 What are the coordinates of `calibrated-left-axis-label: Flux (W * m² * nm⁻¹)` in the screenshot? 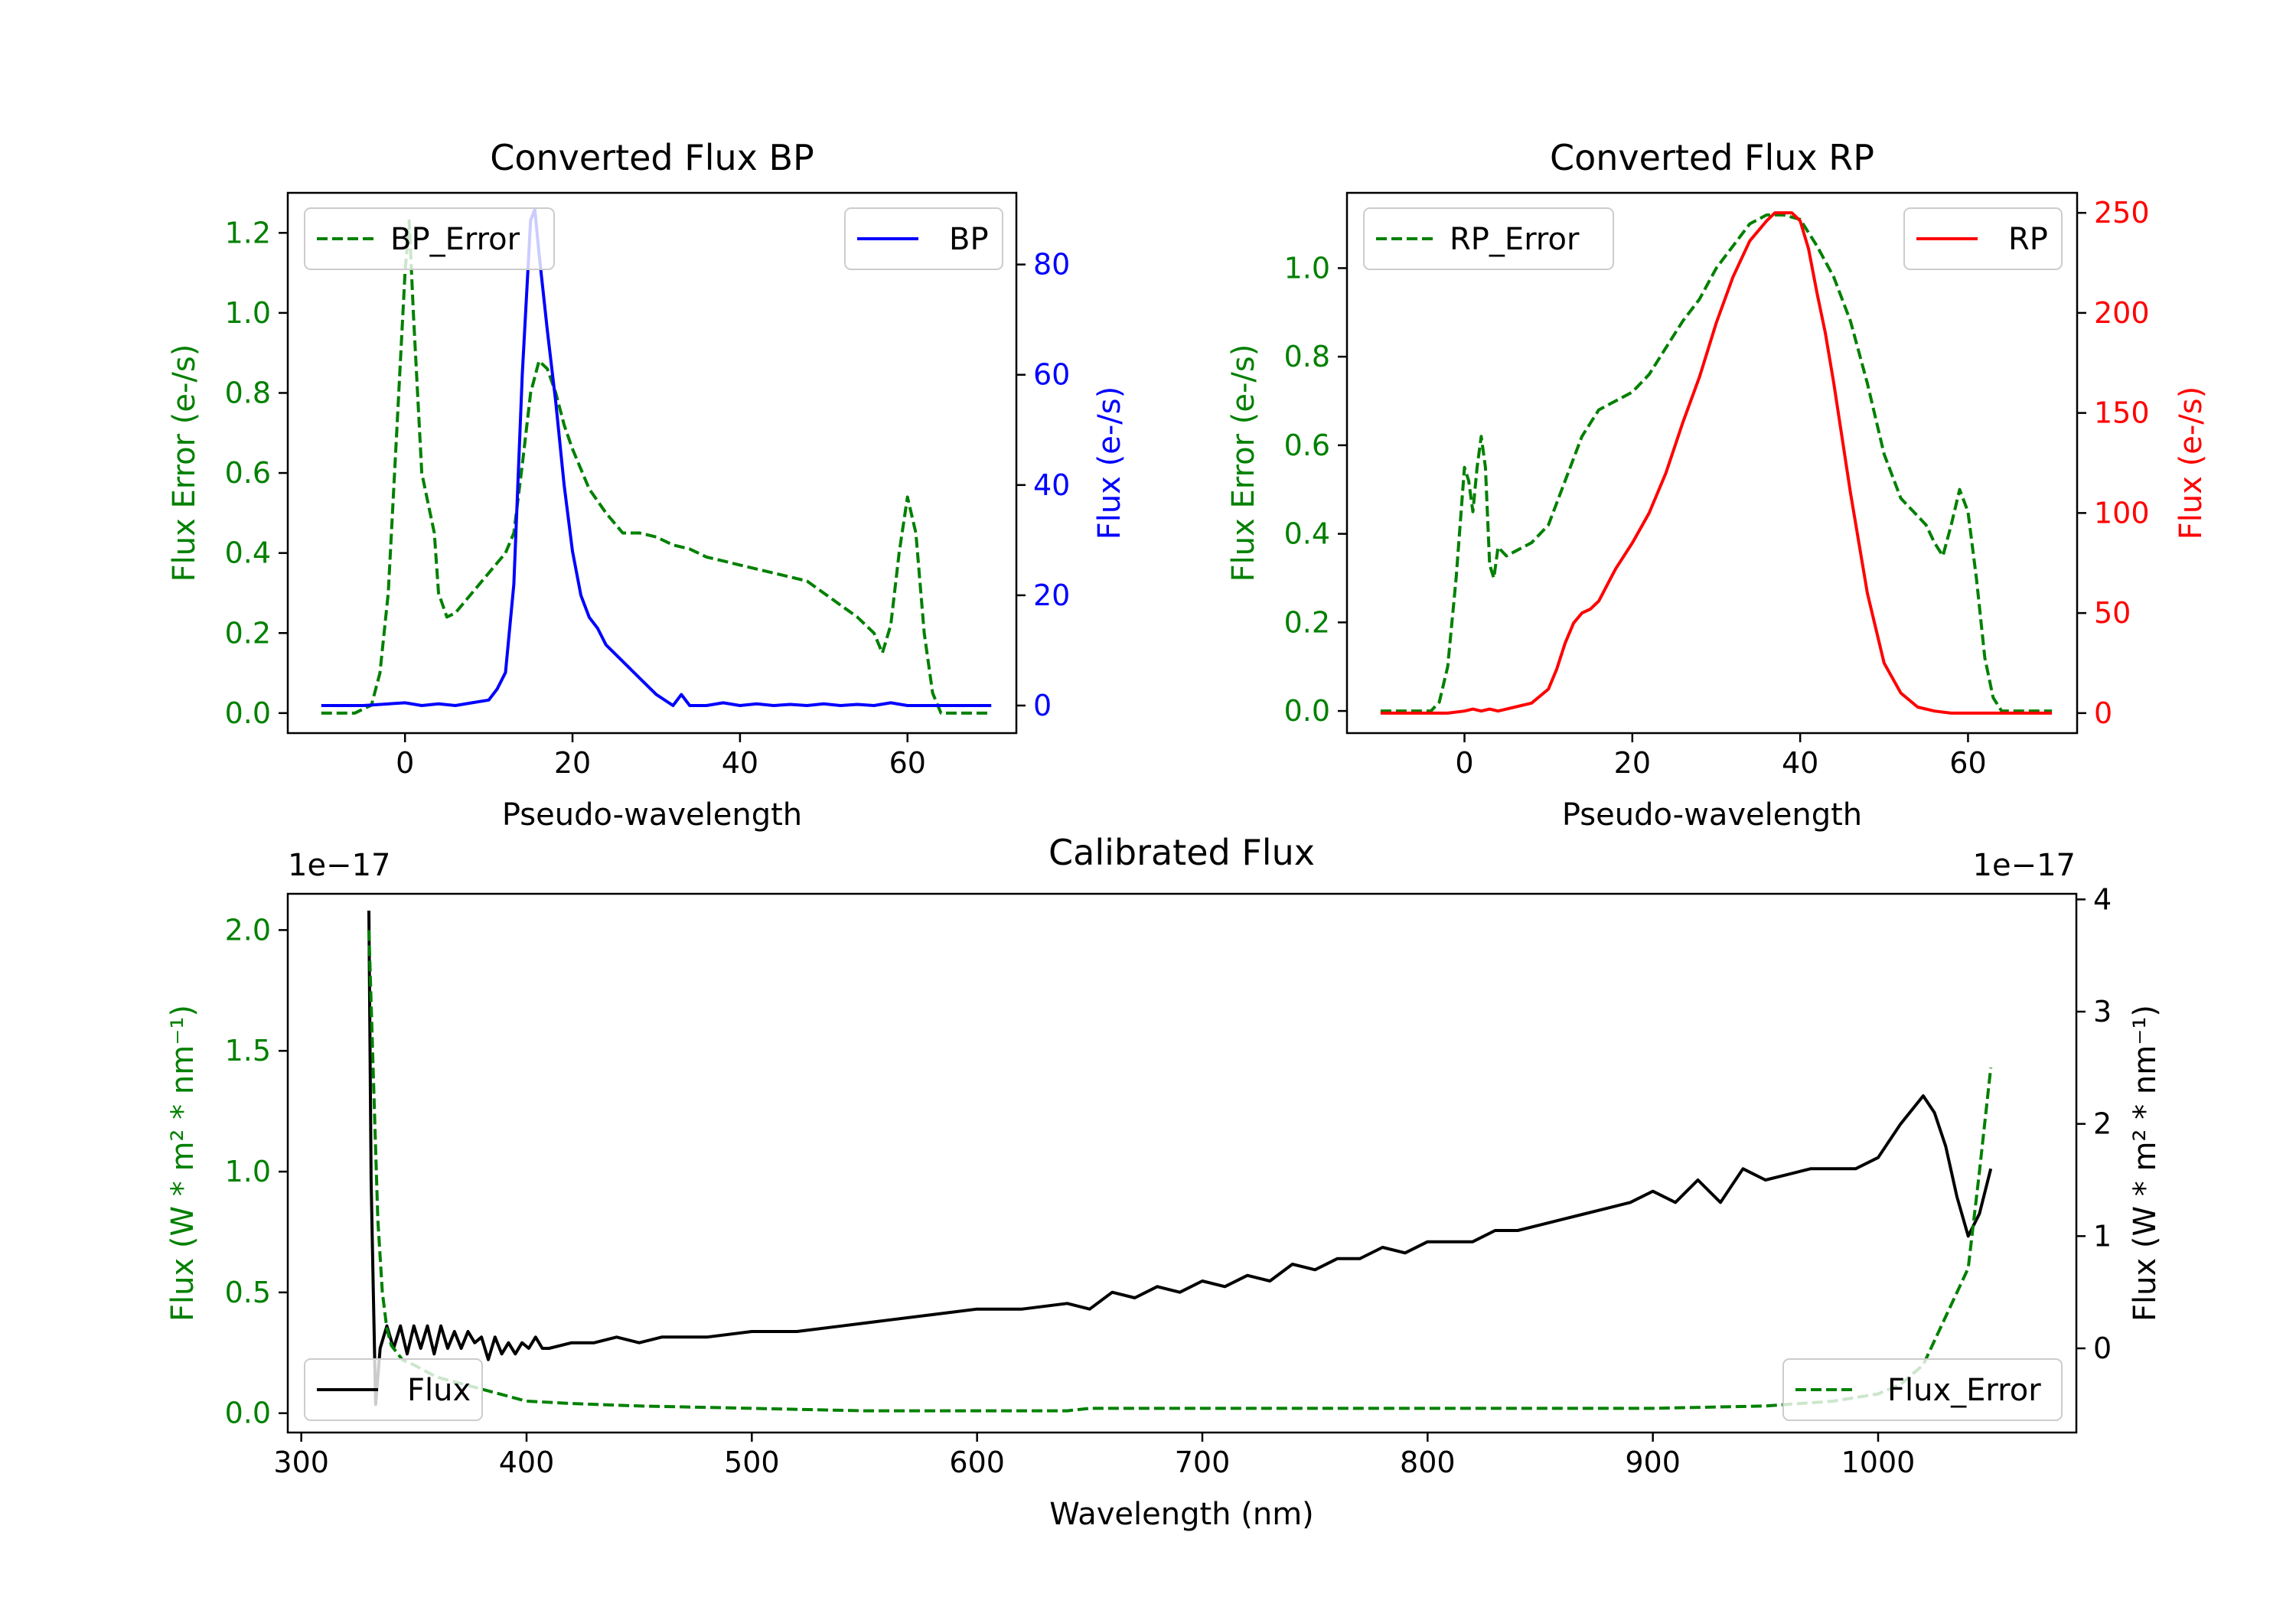 It's located at (183, 1163).